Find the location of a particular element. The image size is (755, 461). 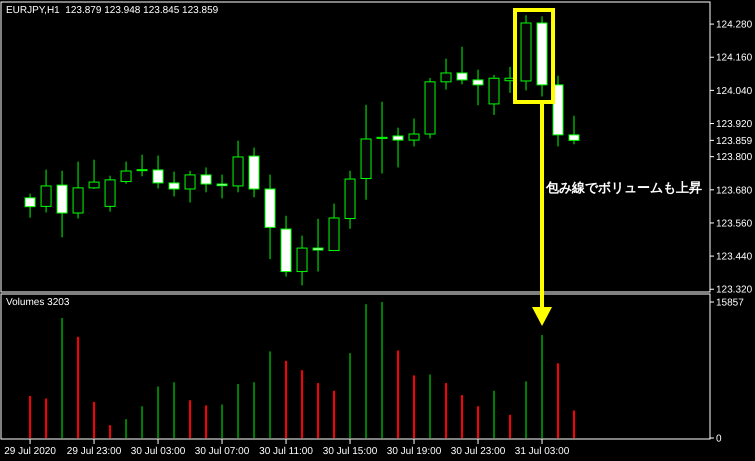

y-tick-label: 123.320 is located at coordinates (734, 290).